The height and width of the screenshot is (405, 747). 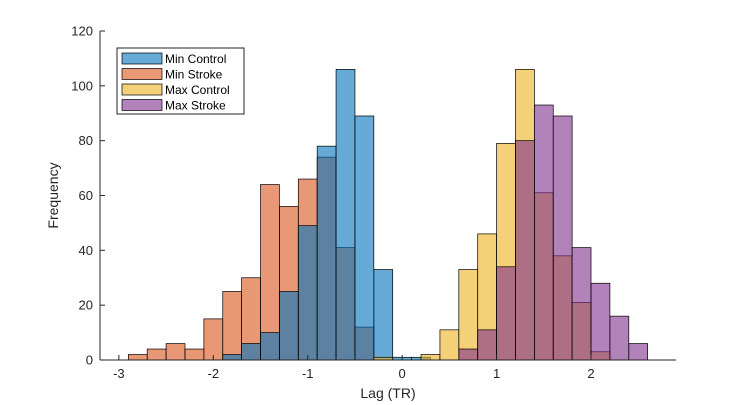 I want to click on x-tick-label: 1, so click(x=496, y=373).